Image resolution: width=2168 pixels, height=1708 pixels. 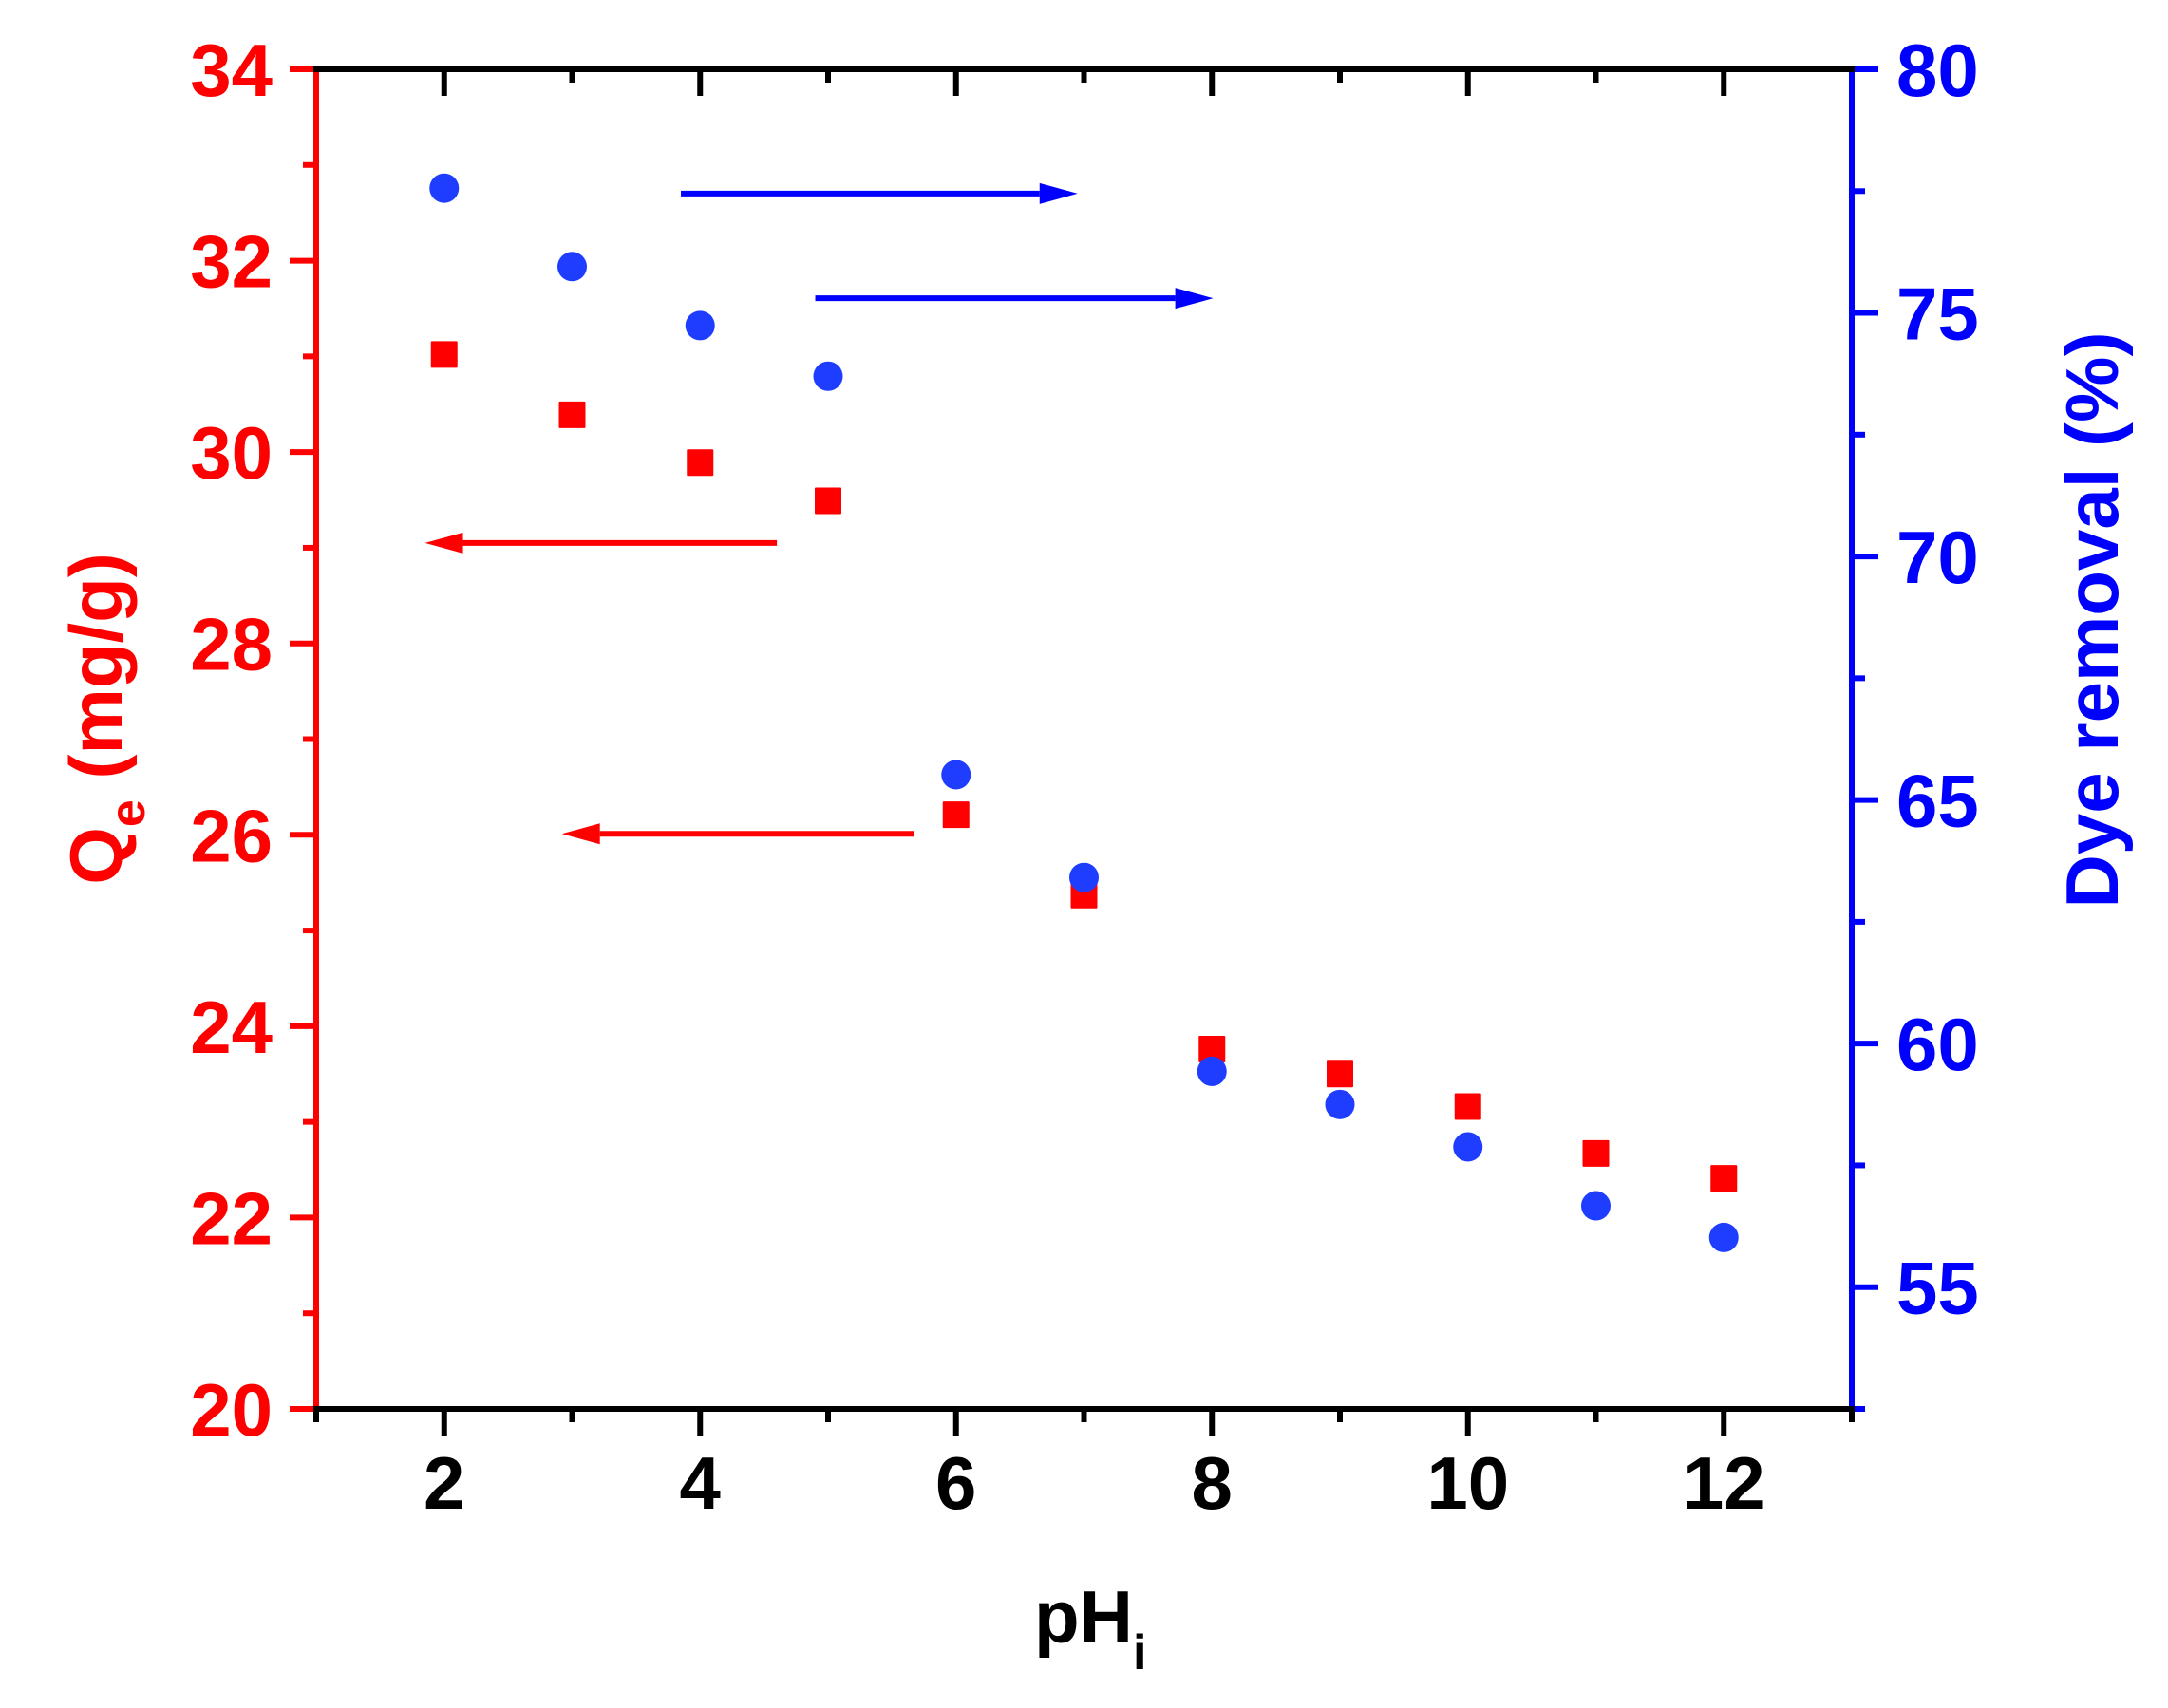 I want to click on x-tick-label: 4, so click(x=700, y=1483).